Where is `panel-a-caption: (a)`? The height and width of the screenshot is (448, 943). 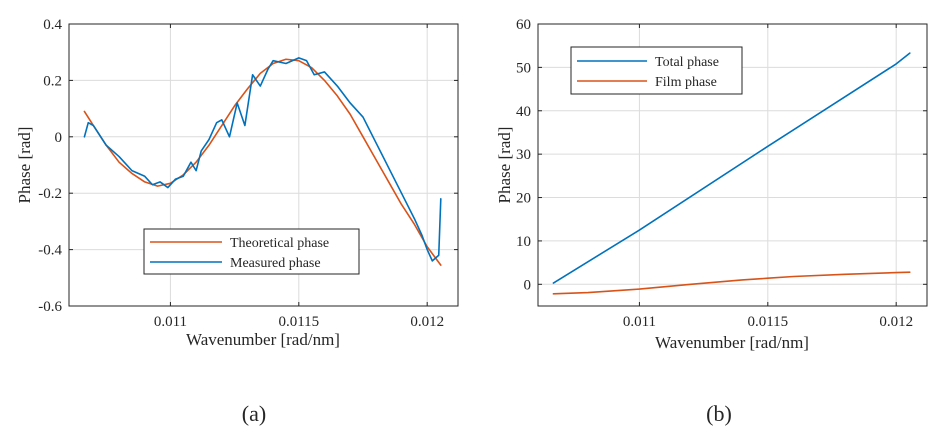 panel-a-caption: (a) is located at coordinates (254, 413).